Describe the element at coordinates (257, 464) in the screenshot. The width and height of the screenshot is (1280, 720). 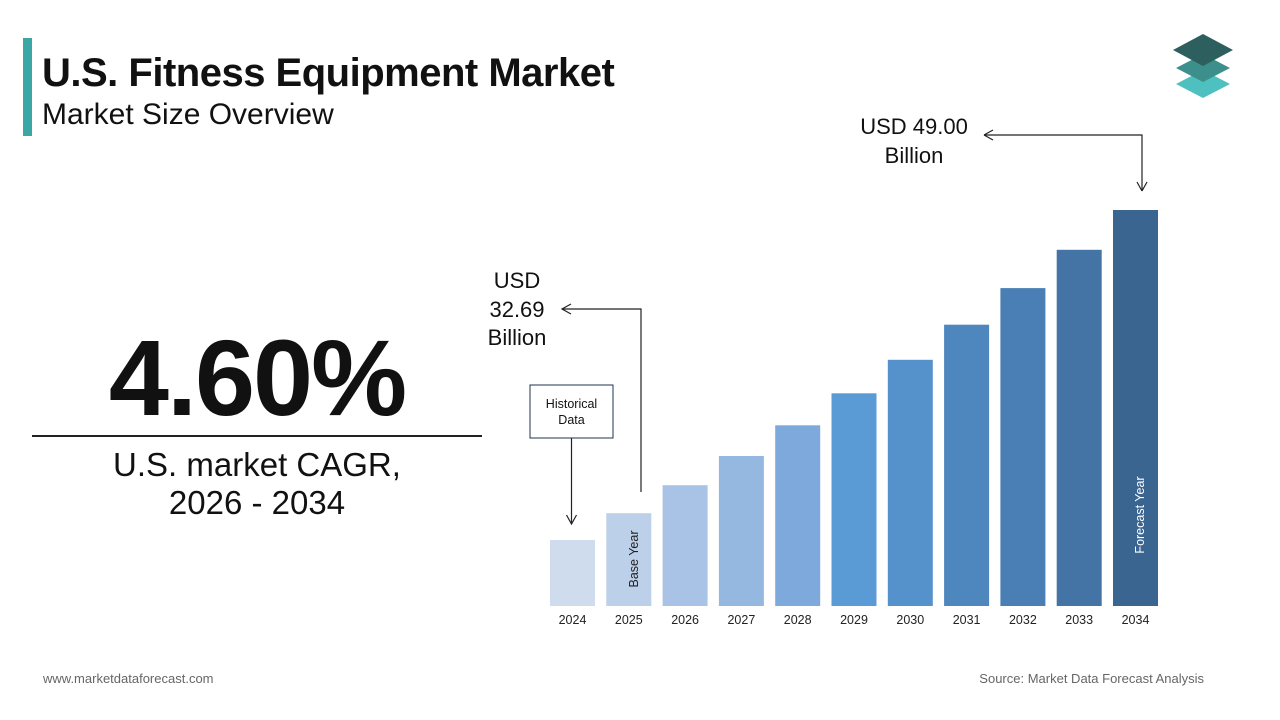
I see `cagr-label-line1: U.S. market CAGR,` at that location.